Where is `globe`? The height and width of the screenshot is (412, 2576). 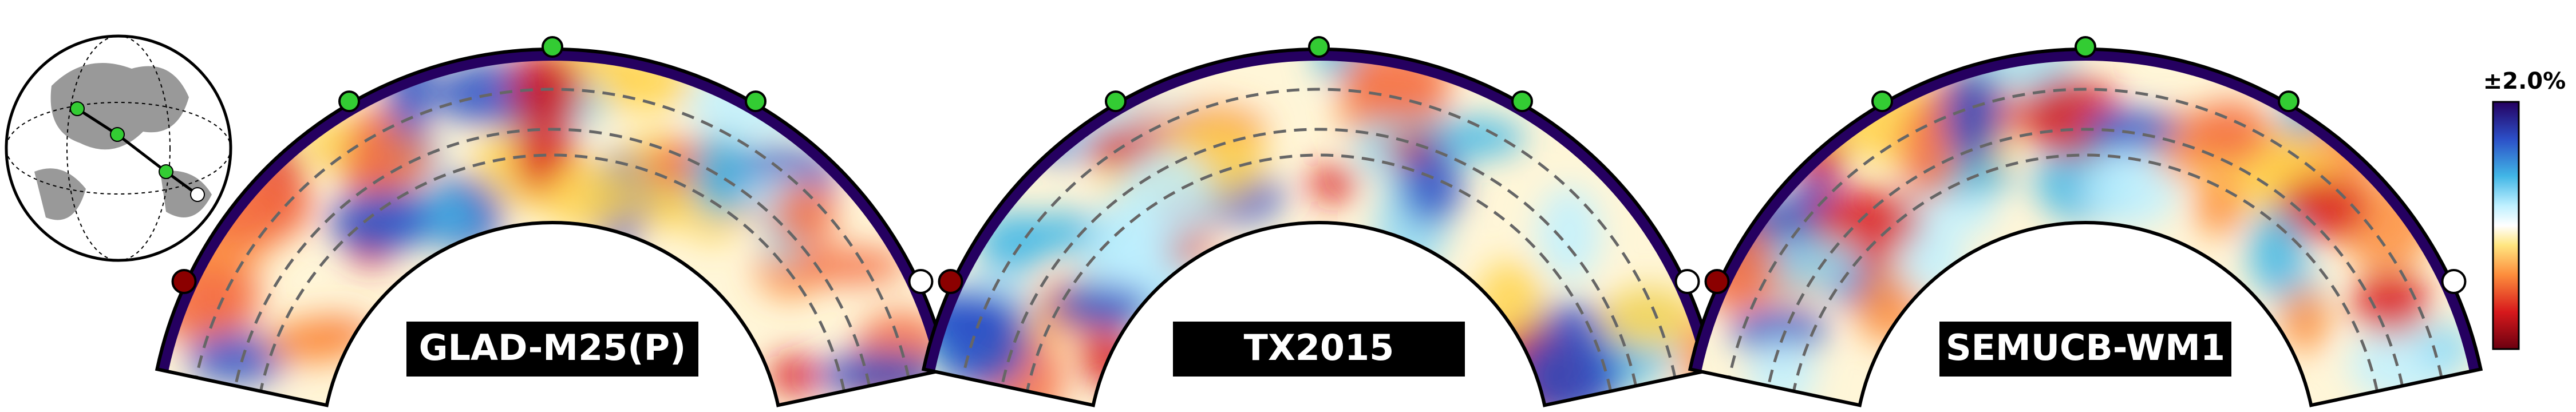
globe is located at coordinates (118, 148).